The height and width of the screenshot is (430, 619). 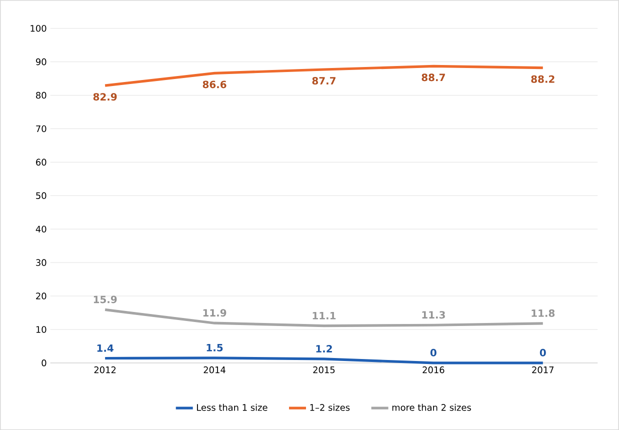 I want to click on data-label: 82.9, so click(x=105, y=96).